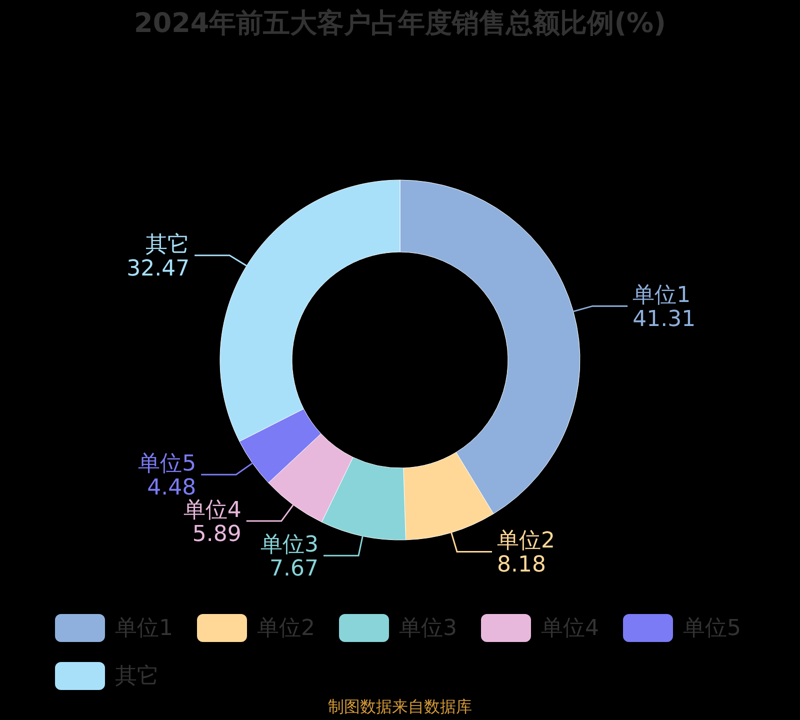 The width and height of the screenshot is (800, 720). I want to click on slice-label: 单位4, so click(212, 511).